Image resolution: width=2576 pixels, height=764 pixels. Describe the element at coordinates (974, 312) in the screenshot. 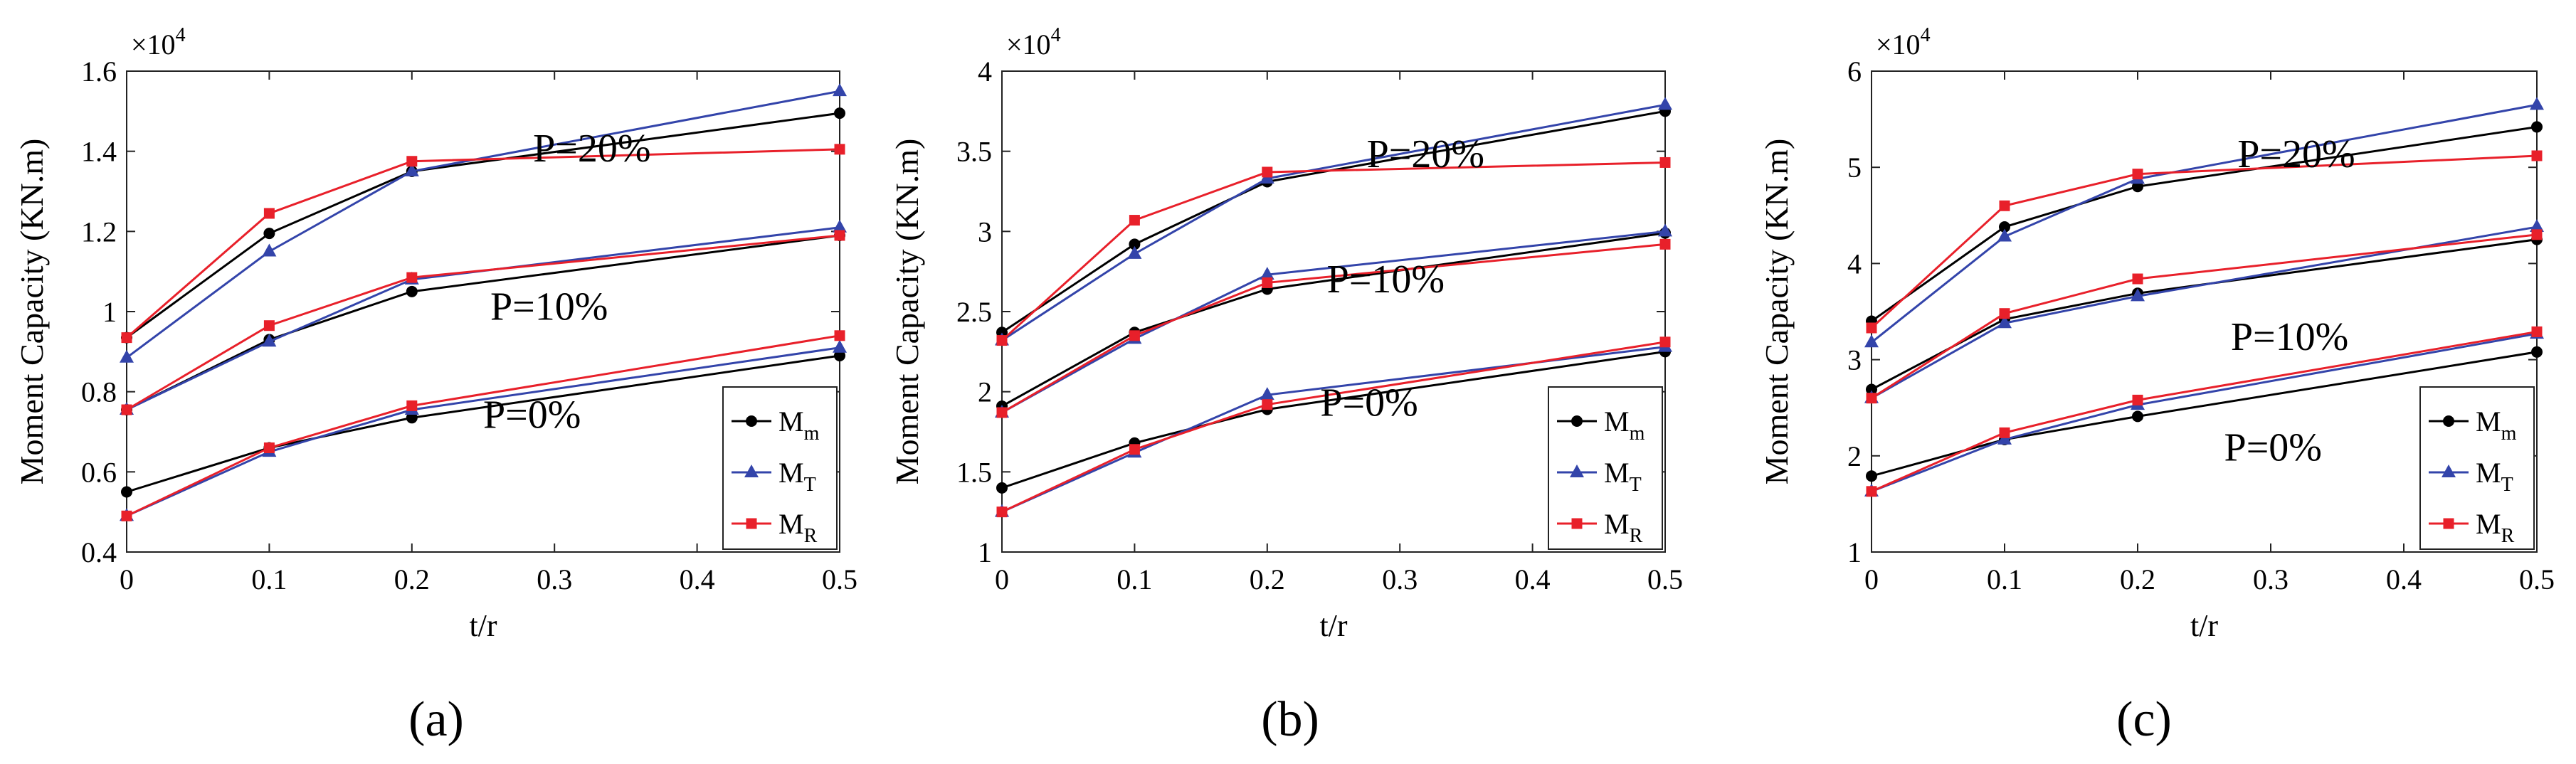

I see `y-tick-label: 2.5` at that location.